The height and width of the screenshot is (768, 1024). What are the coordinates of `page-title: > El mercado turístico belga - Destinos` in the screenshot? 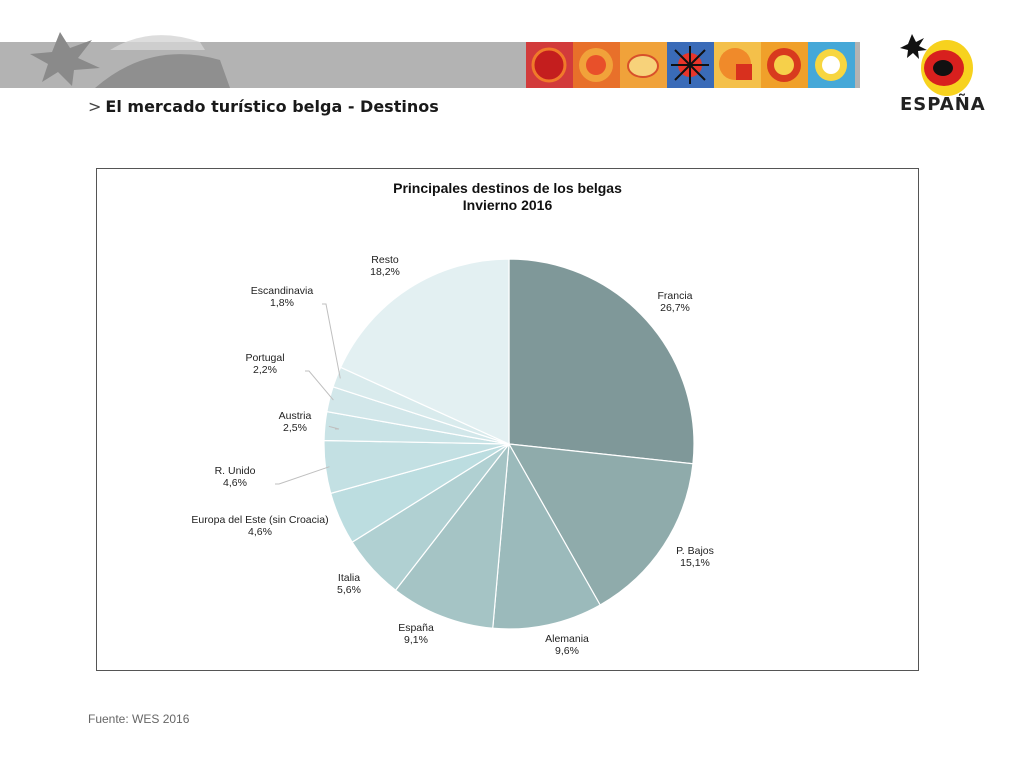 It's located at (263, 106).